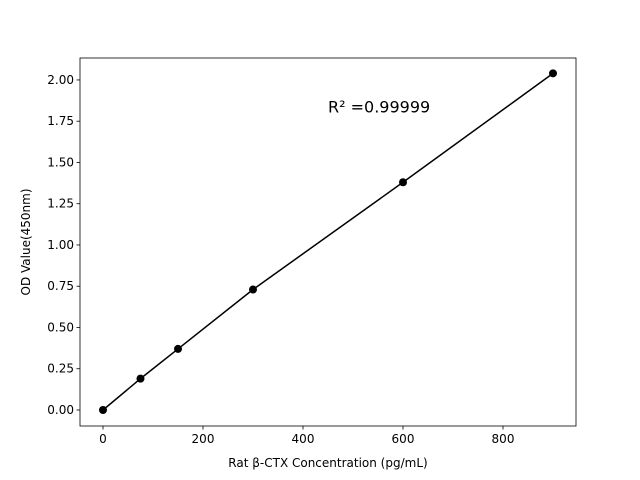  I want to click on y-tick-label: 2.00, so click(60, 80).